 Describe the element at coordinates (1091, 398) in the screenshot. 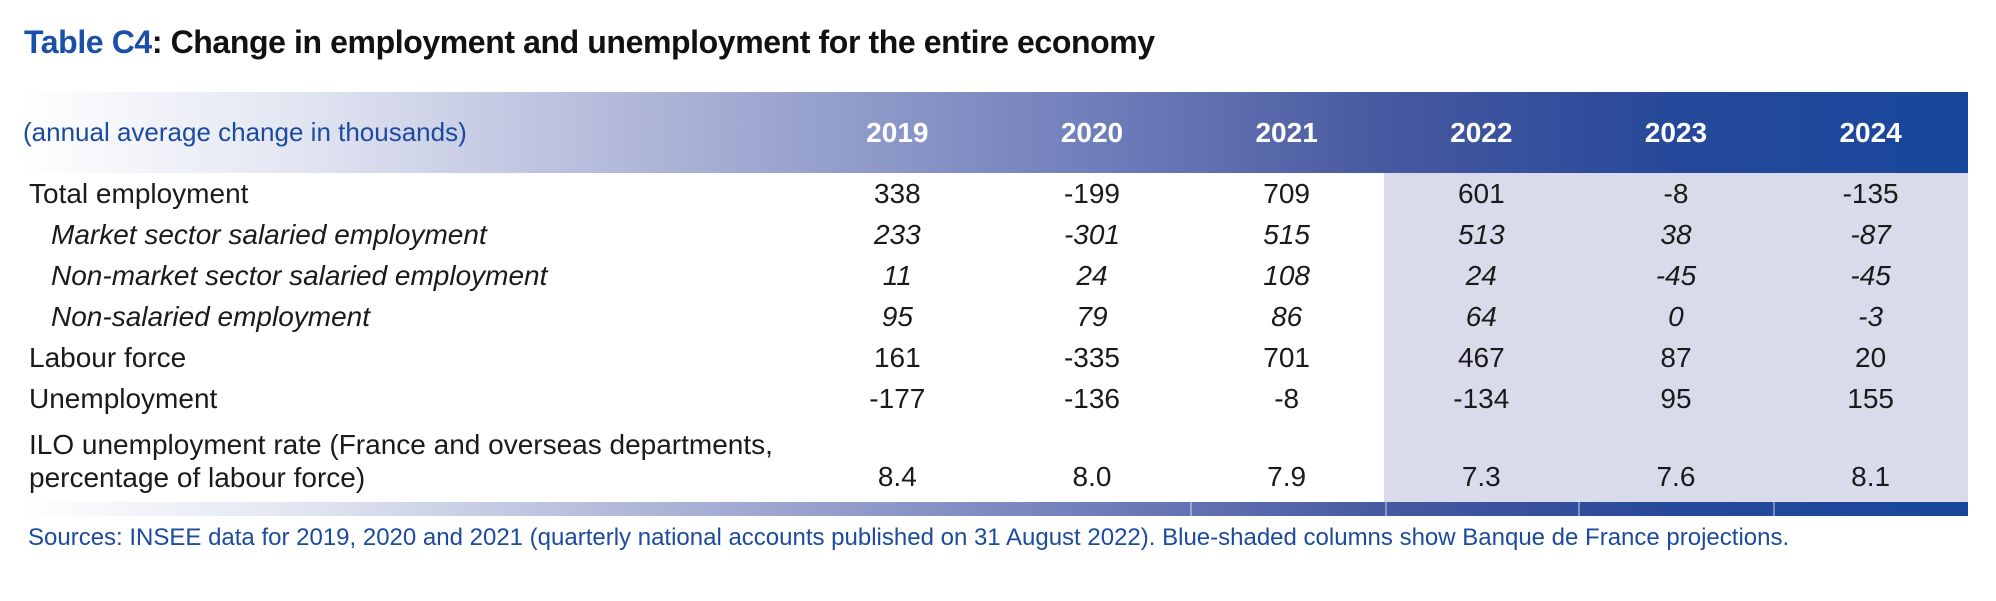

I see `value-cell: -136` at that location.